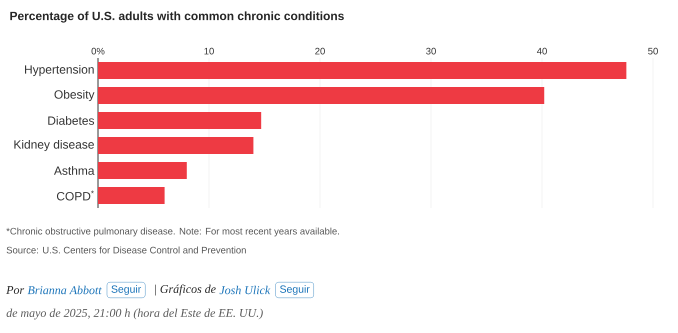 This screenshot has height=333, width=678. Describe the element at coordinates (59, 70) in the screenshot. I see `y-tick-label: Hypertension` at that location.